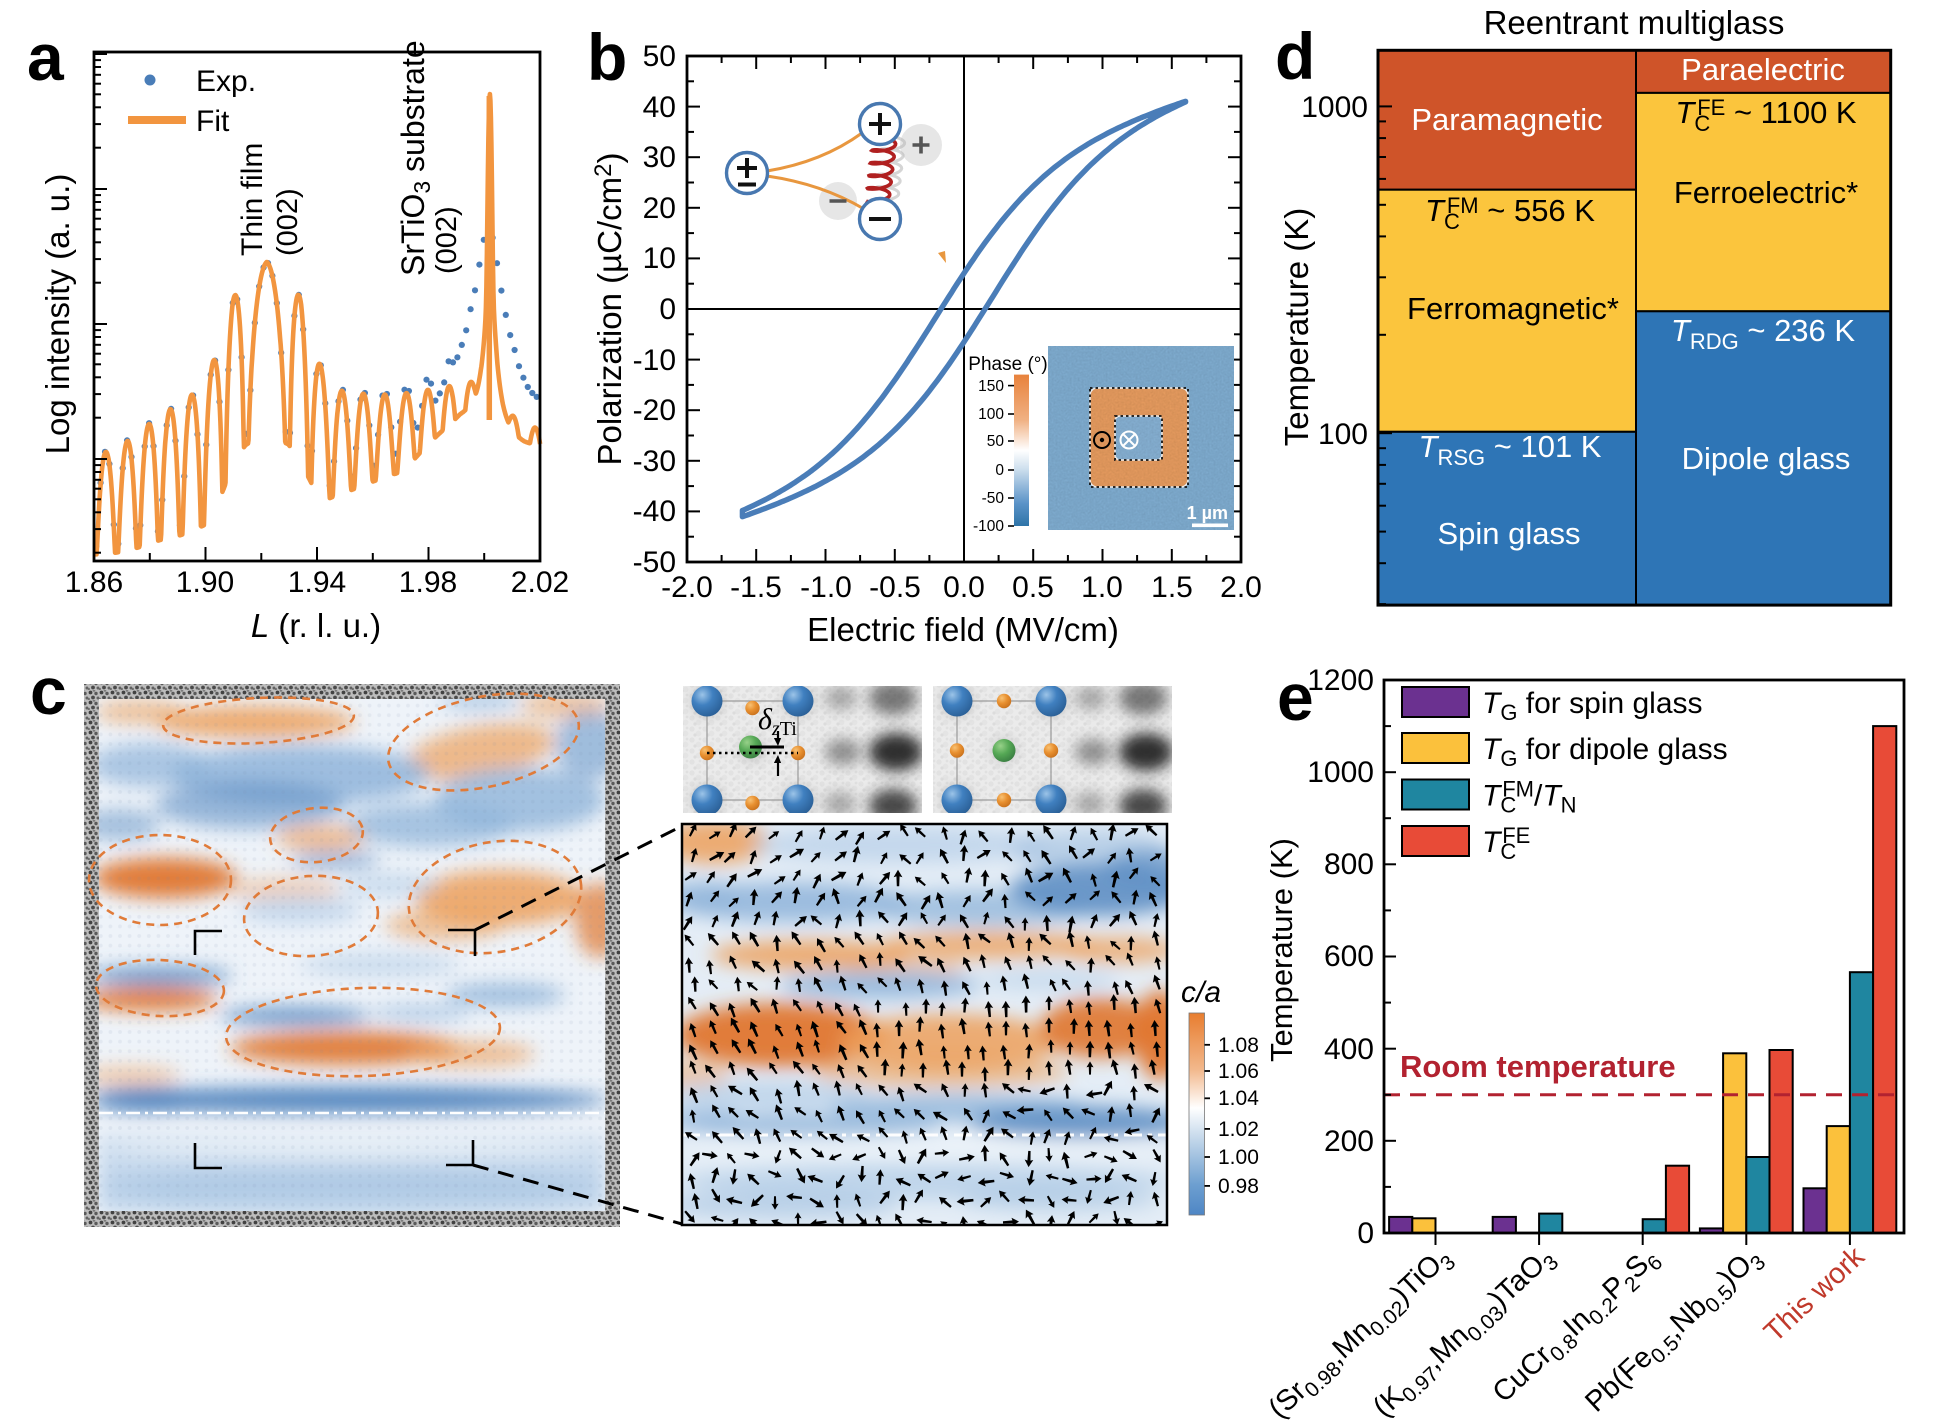  Describe the element at coordinates (659, 258) in the screenshot. I see `svg-text: 10` at that location.